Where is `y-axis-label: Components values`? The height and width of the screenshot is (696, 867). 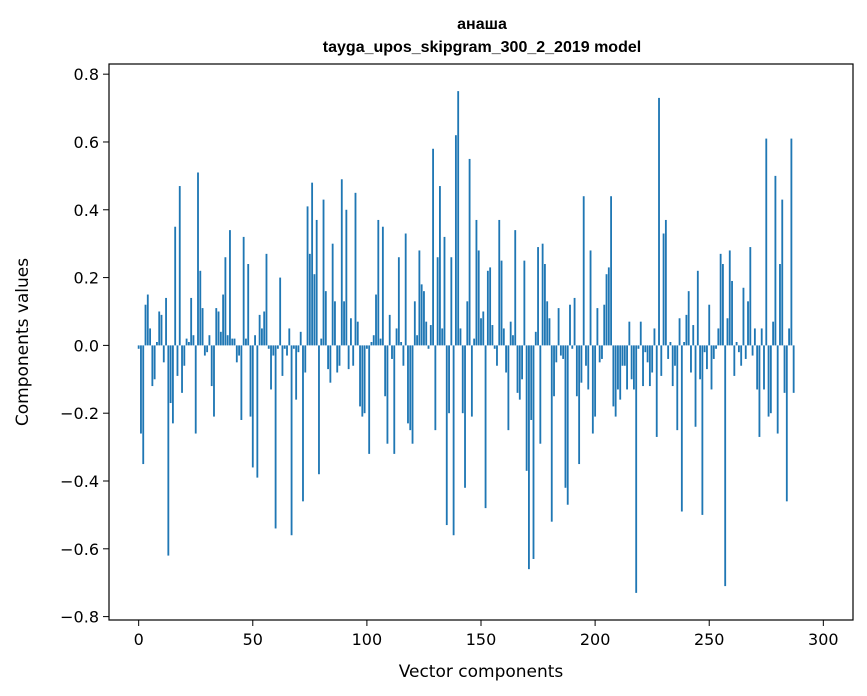
y-axis-label: Components values is located at coordinates (23, 342).